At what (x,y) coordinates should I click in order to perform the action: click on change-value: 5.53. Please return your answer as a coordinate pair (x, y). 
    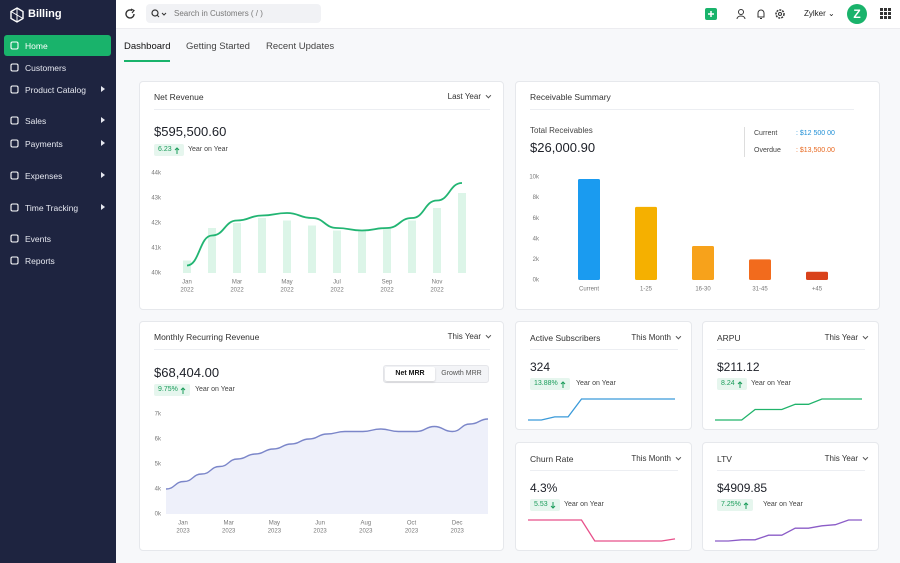
    Looking at the image, I should click on (541, 504).